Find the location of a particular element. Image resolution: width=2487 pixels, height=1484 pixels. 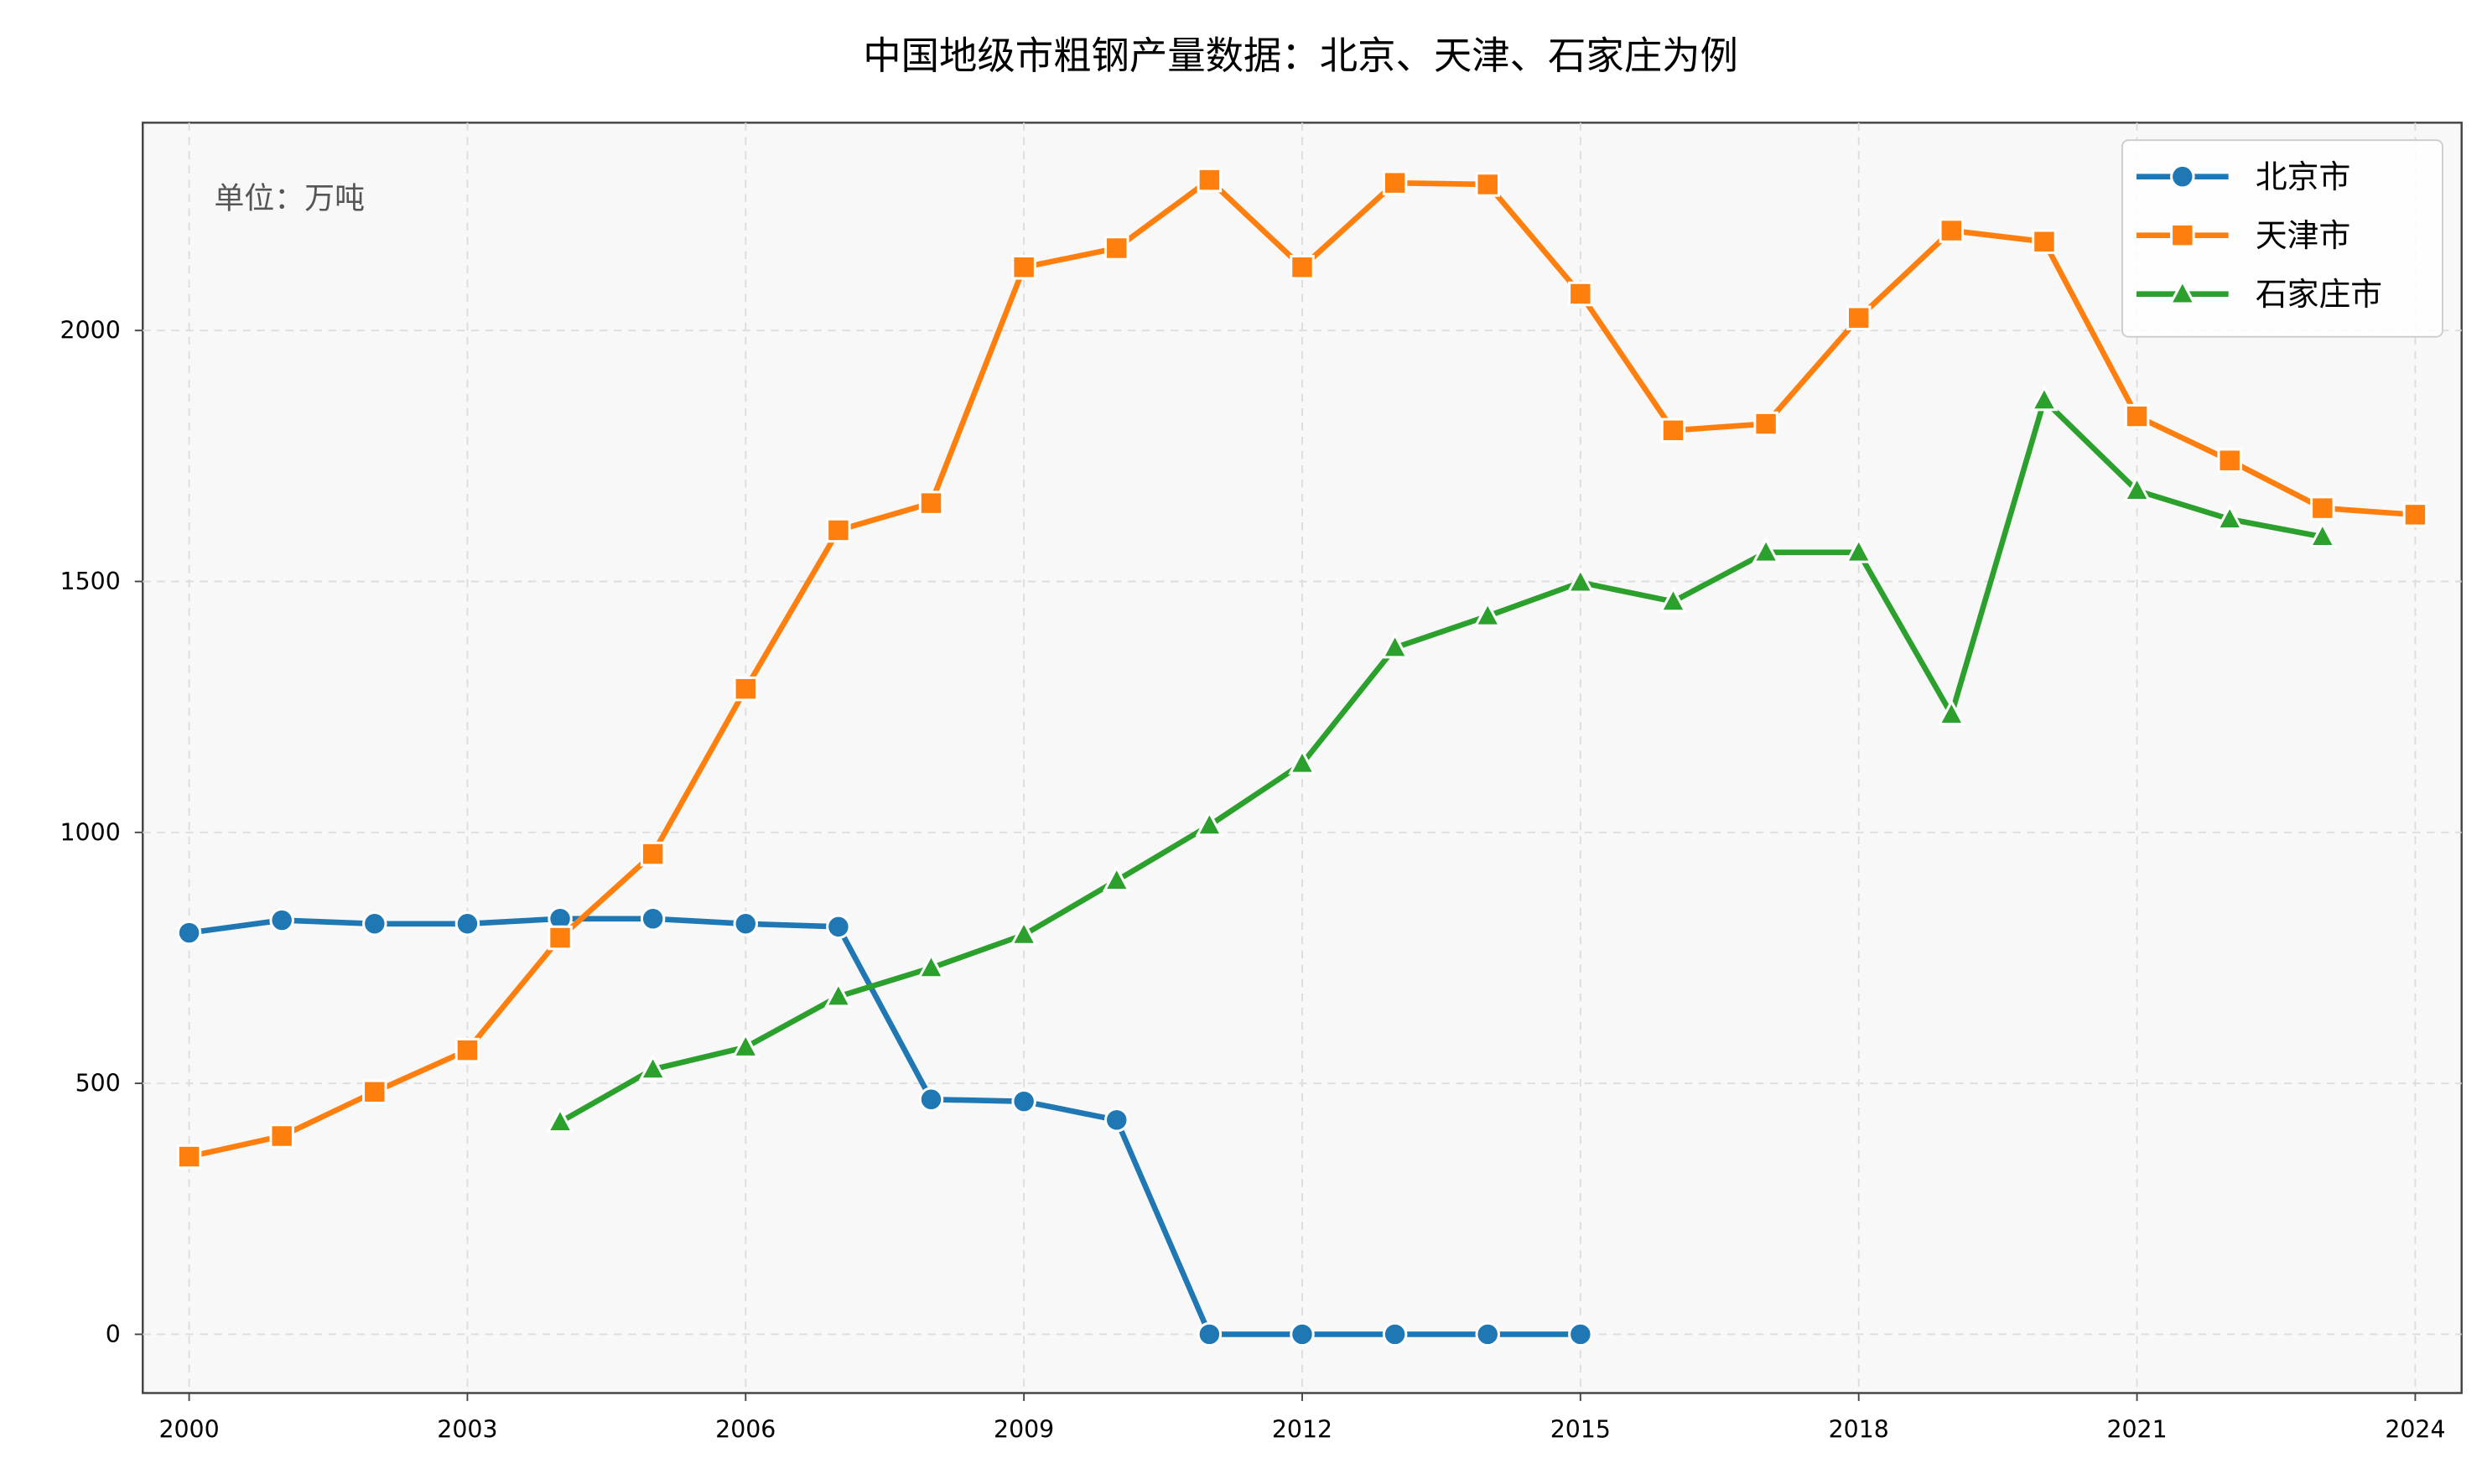

legend-label: 石家庄市 is located at coordinates (2319, 294).